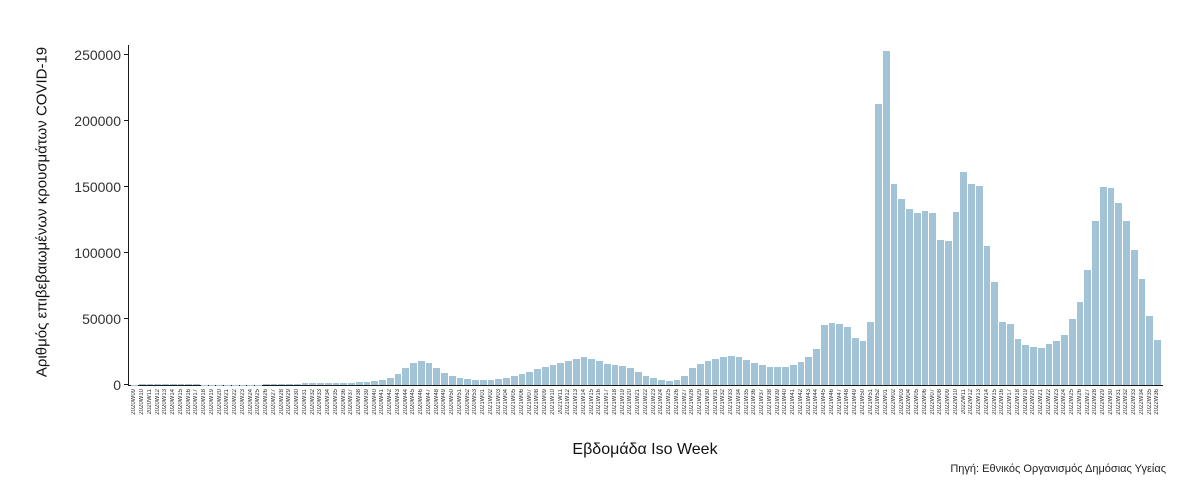 This screenshot has width=1186, height=481. Describe the element at coordinates (235, 402) in the screenshot. I see `x-tick-label: 2020W22` at that location.